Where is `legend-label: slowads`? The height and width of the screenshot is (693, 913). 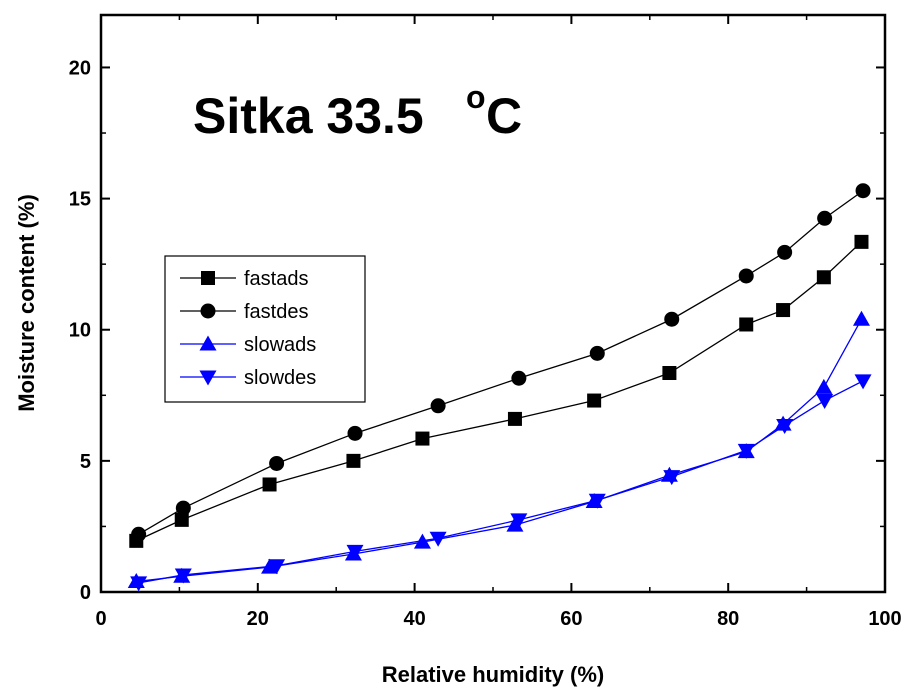 legend-label: slowads is located at coordinates (280, 345).